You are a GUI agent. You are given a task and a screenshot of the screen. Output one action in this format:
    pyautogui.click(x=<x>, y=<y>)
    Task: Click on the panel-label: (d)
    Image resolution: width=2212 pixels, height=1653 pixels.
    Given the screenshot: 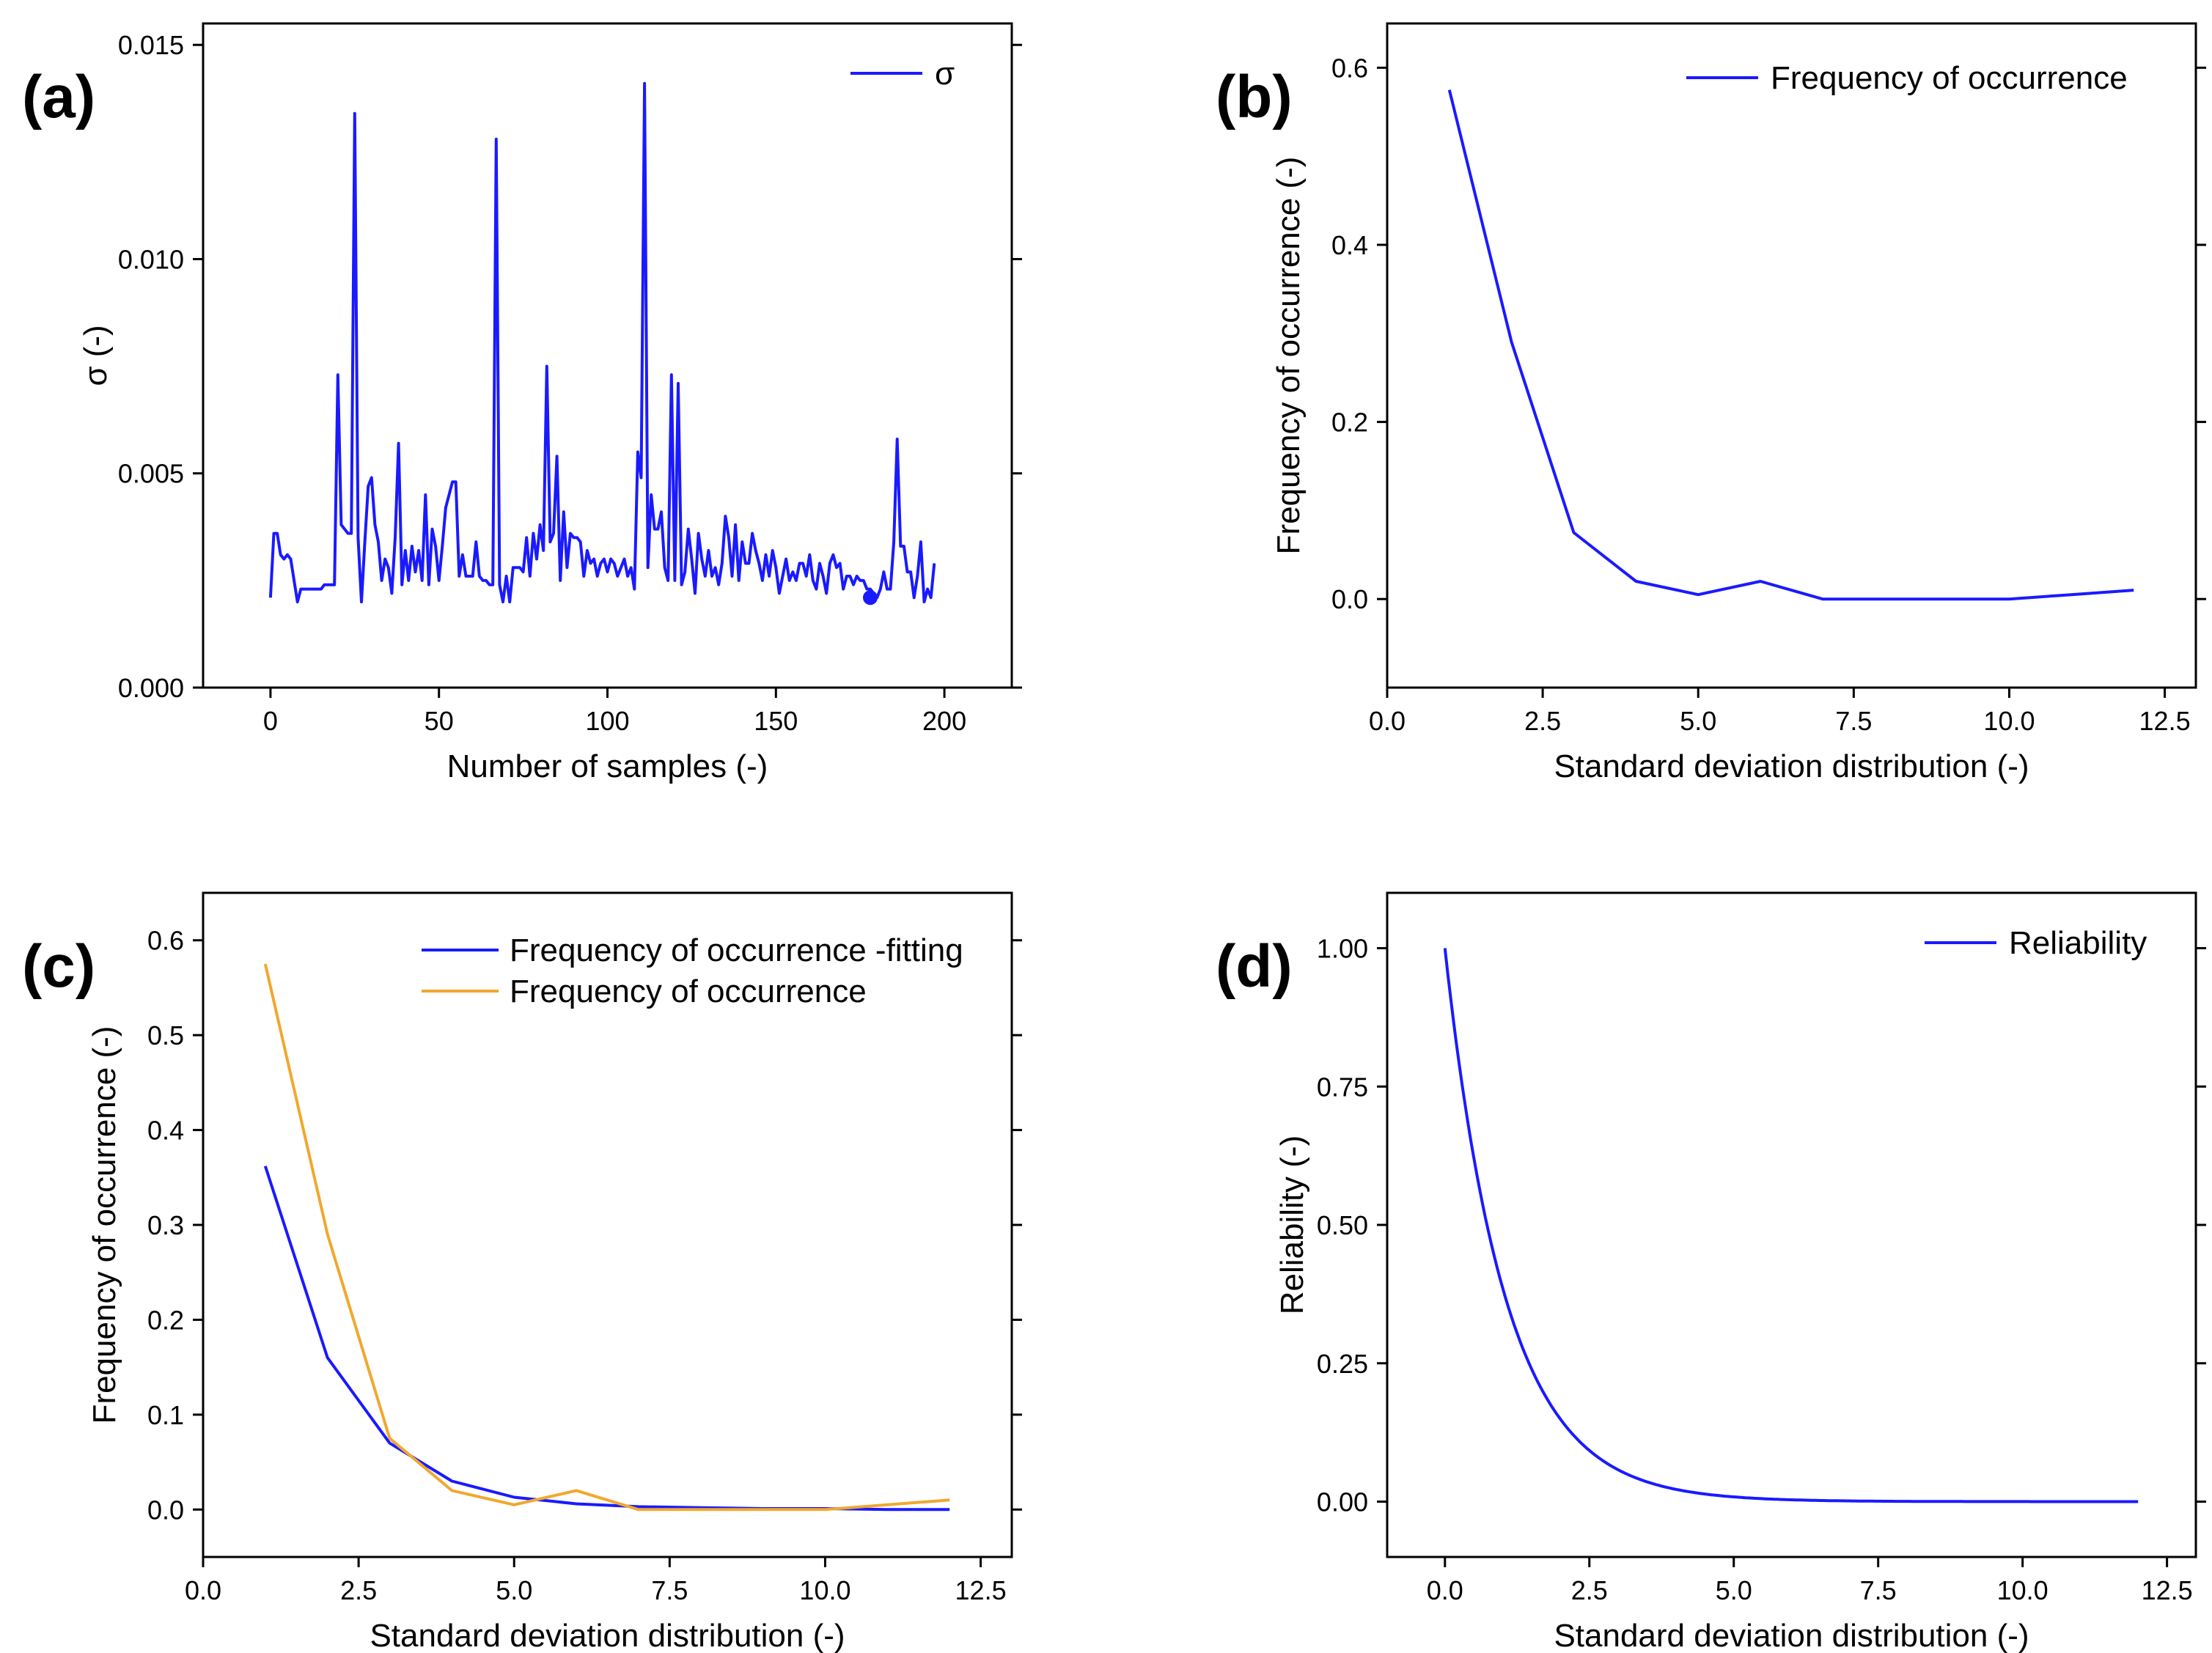 What is the action you would take?
    pyautogui.click(x=1254, y=966)
    